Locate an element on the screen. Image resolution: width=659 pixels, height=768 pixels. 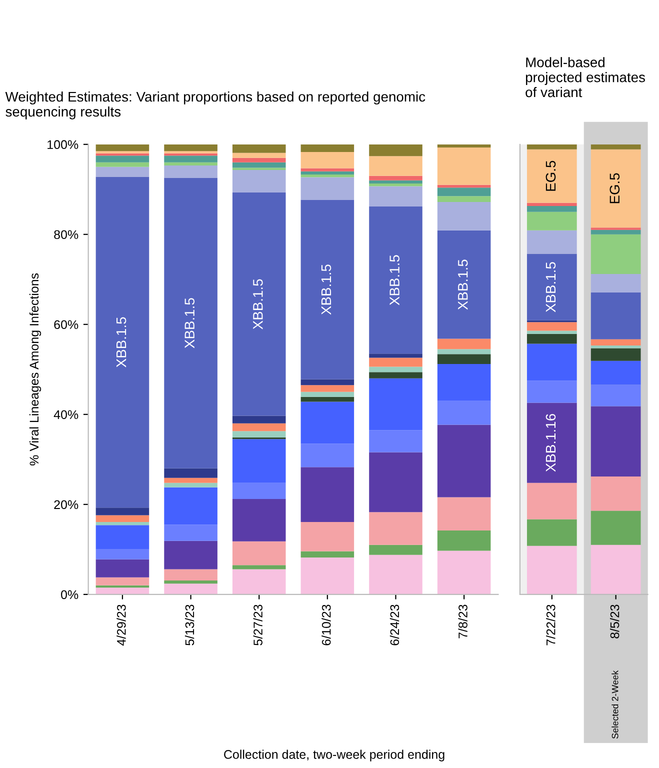
x-tick-label: 5/27/23 is located at coordinates (257, 625).